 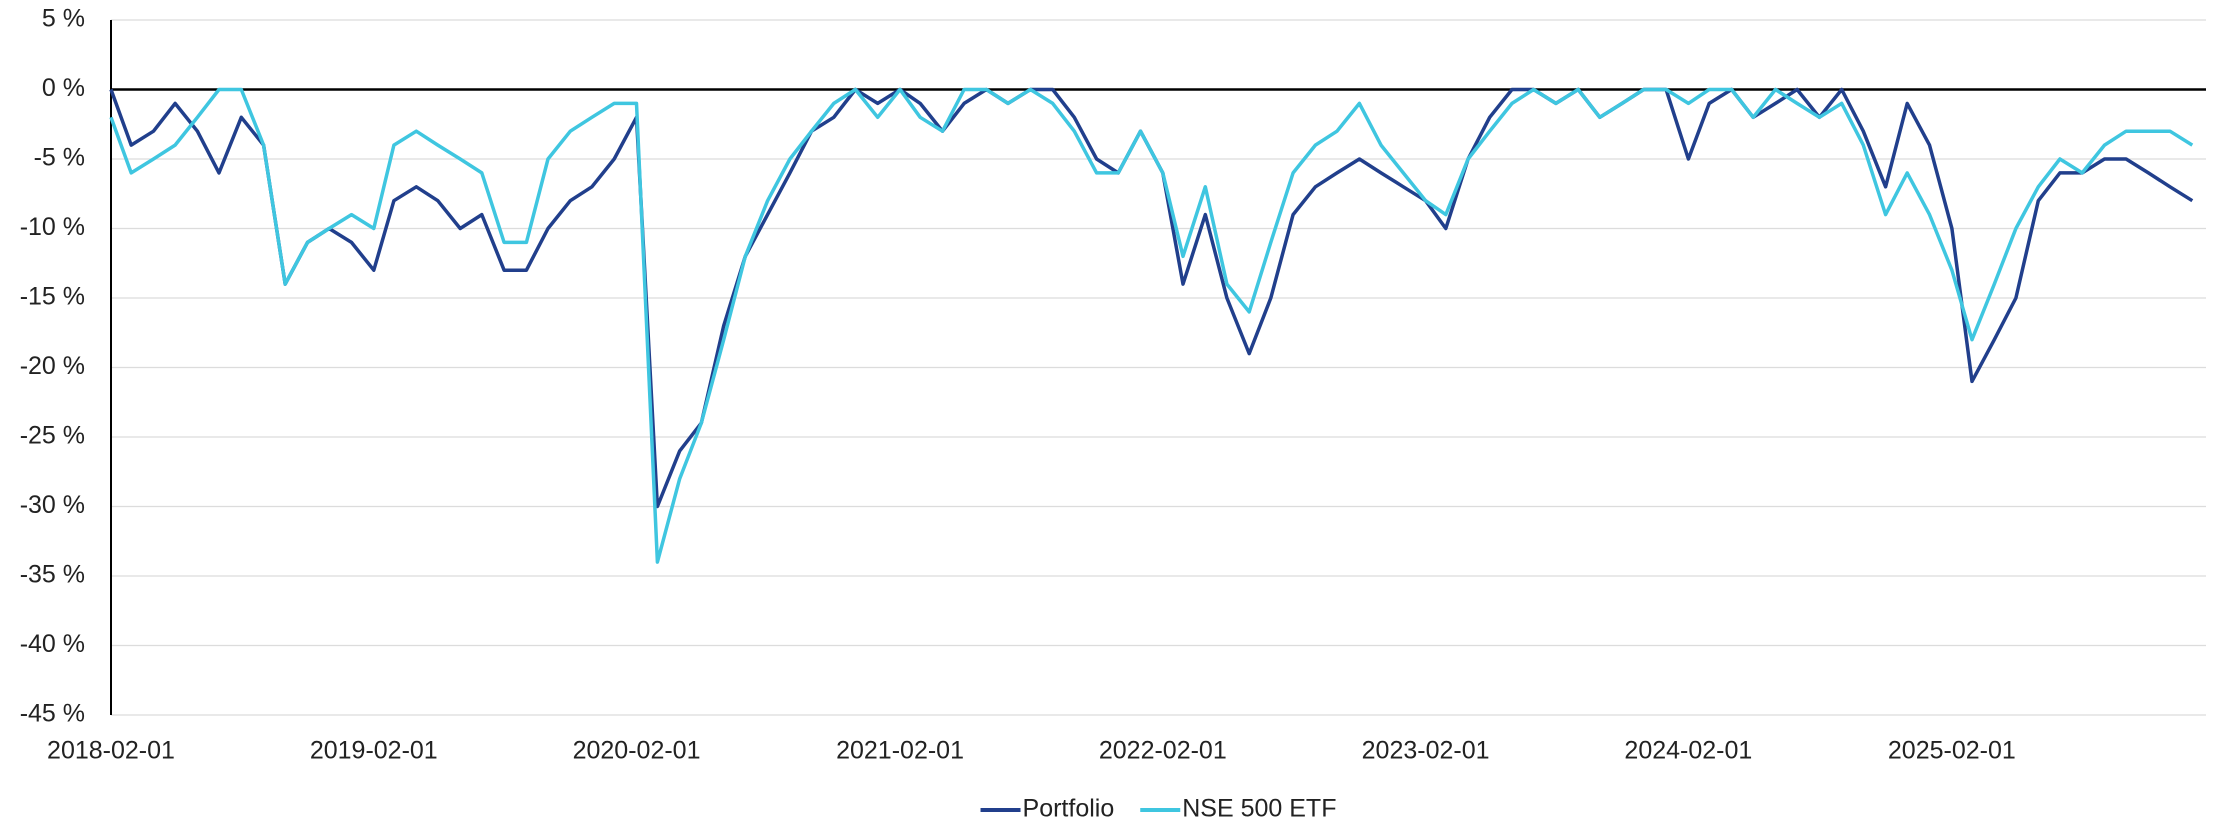 What do you see at coordinates (63, 19) in the screenshot?
I see `y-tick-label: 5 %` at bounding box center [63, 19].